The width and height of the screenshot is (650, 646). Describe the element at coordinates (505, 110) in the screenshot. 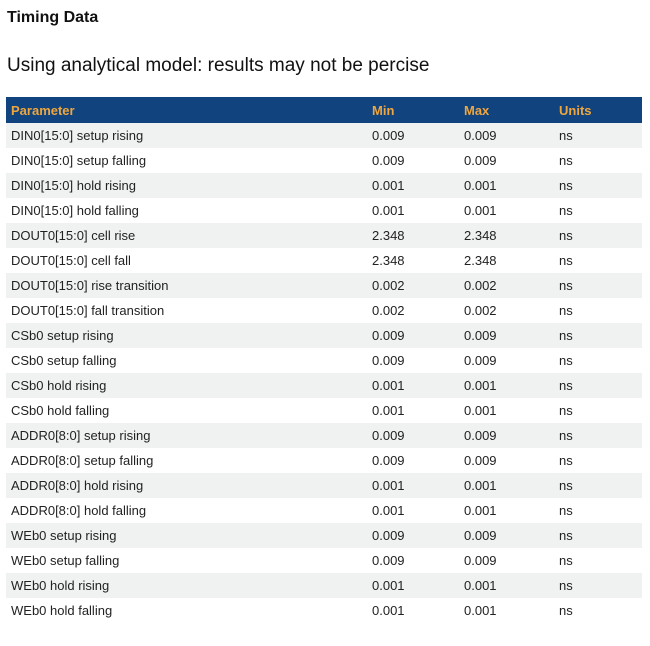

I see `column-header-max: Max` at that location.